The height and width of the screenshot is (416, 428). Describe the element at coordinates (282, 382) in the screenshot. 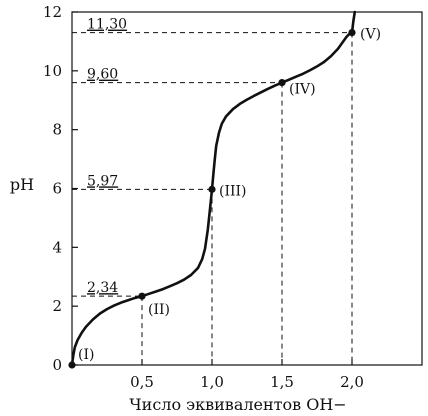

I see `x-tick-label: 1,5` at that location.